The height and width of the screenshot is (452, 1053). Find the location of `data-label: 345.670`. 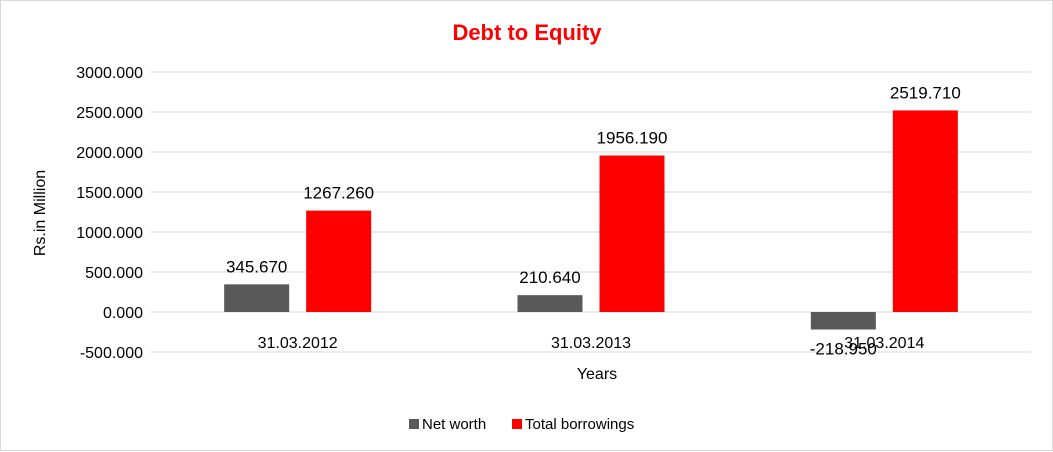

data-label: 345.670 is located at coordinates (256, 266).